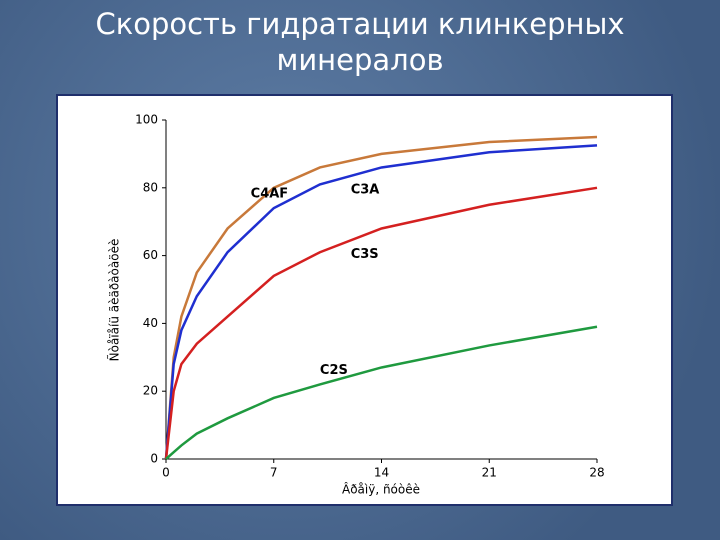 The height and width of the screenshot is (540, 720). I want to click on y-tick-label: 100, so click(146, 120).